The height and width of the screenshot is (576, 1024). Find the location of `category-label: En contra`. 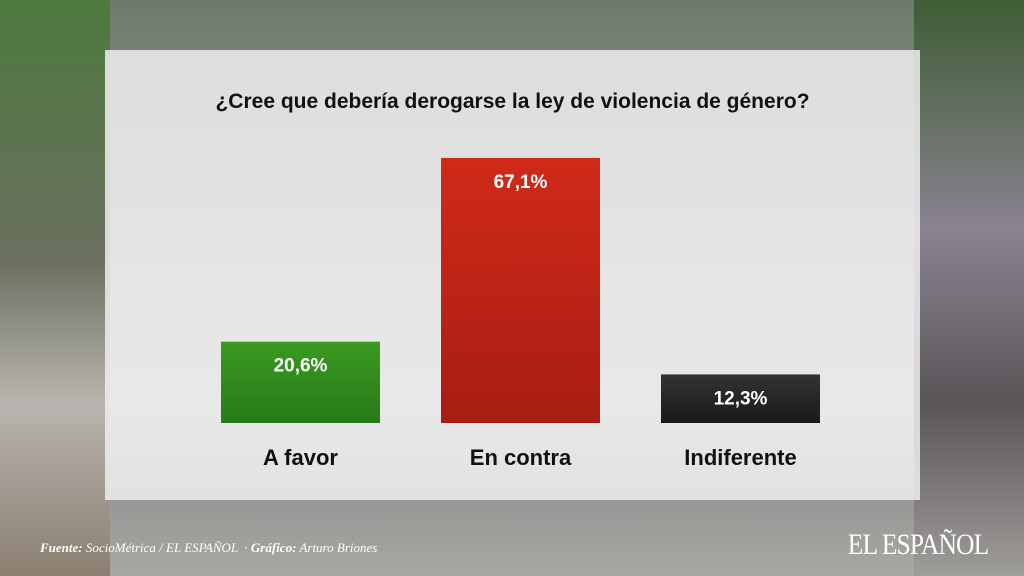

category-label: En contra is located at coordinates (521, 457).